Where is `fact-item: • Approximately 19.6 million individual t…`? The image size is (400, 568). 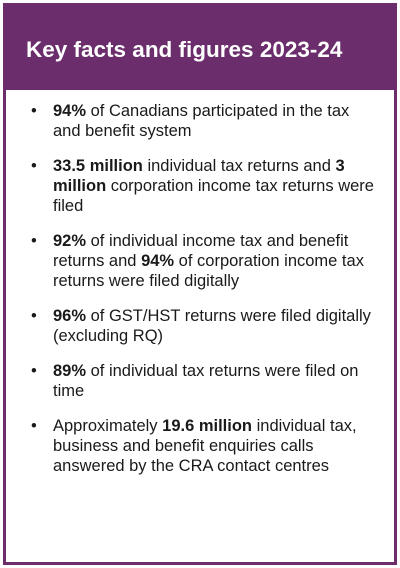 fact-item: • Approximately 19.6 million individual t… is located at coordinates (202, 446).